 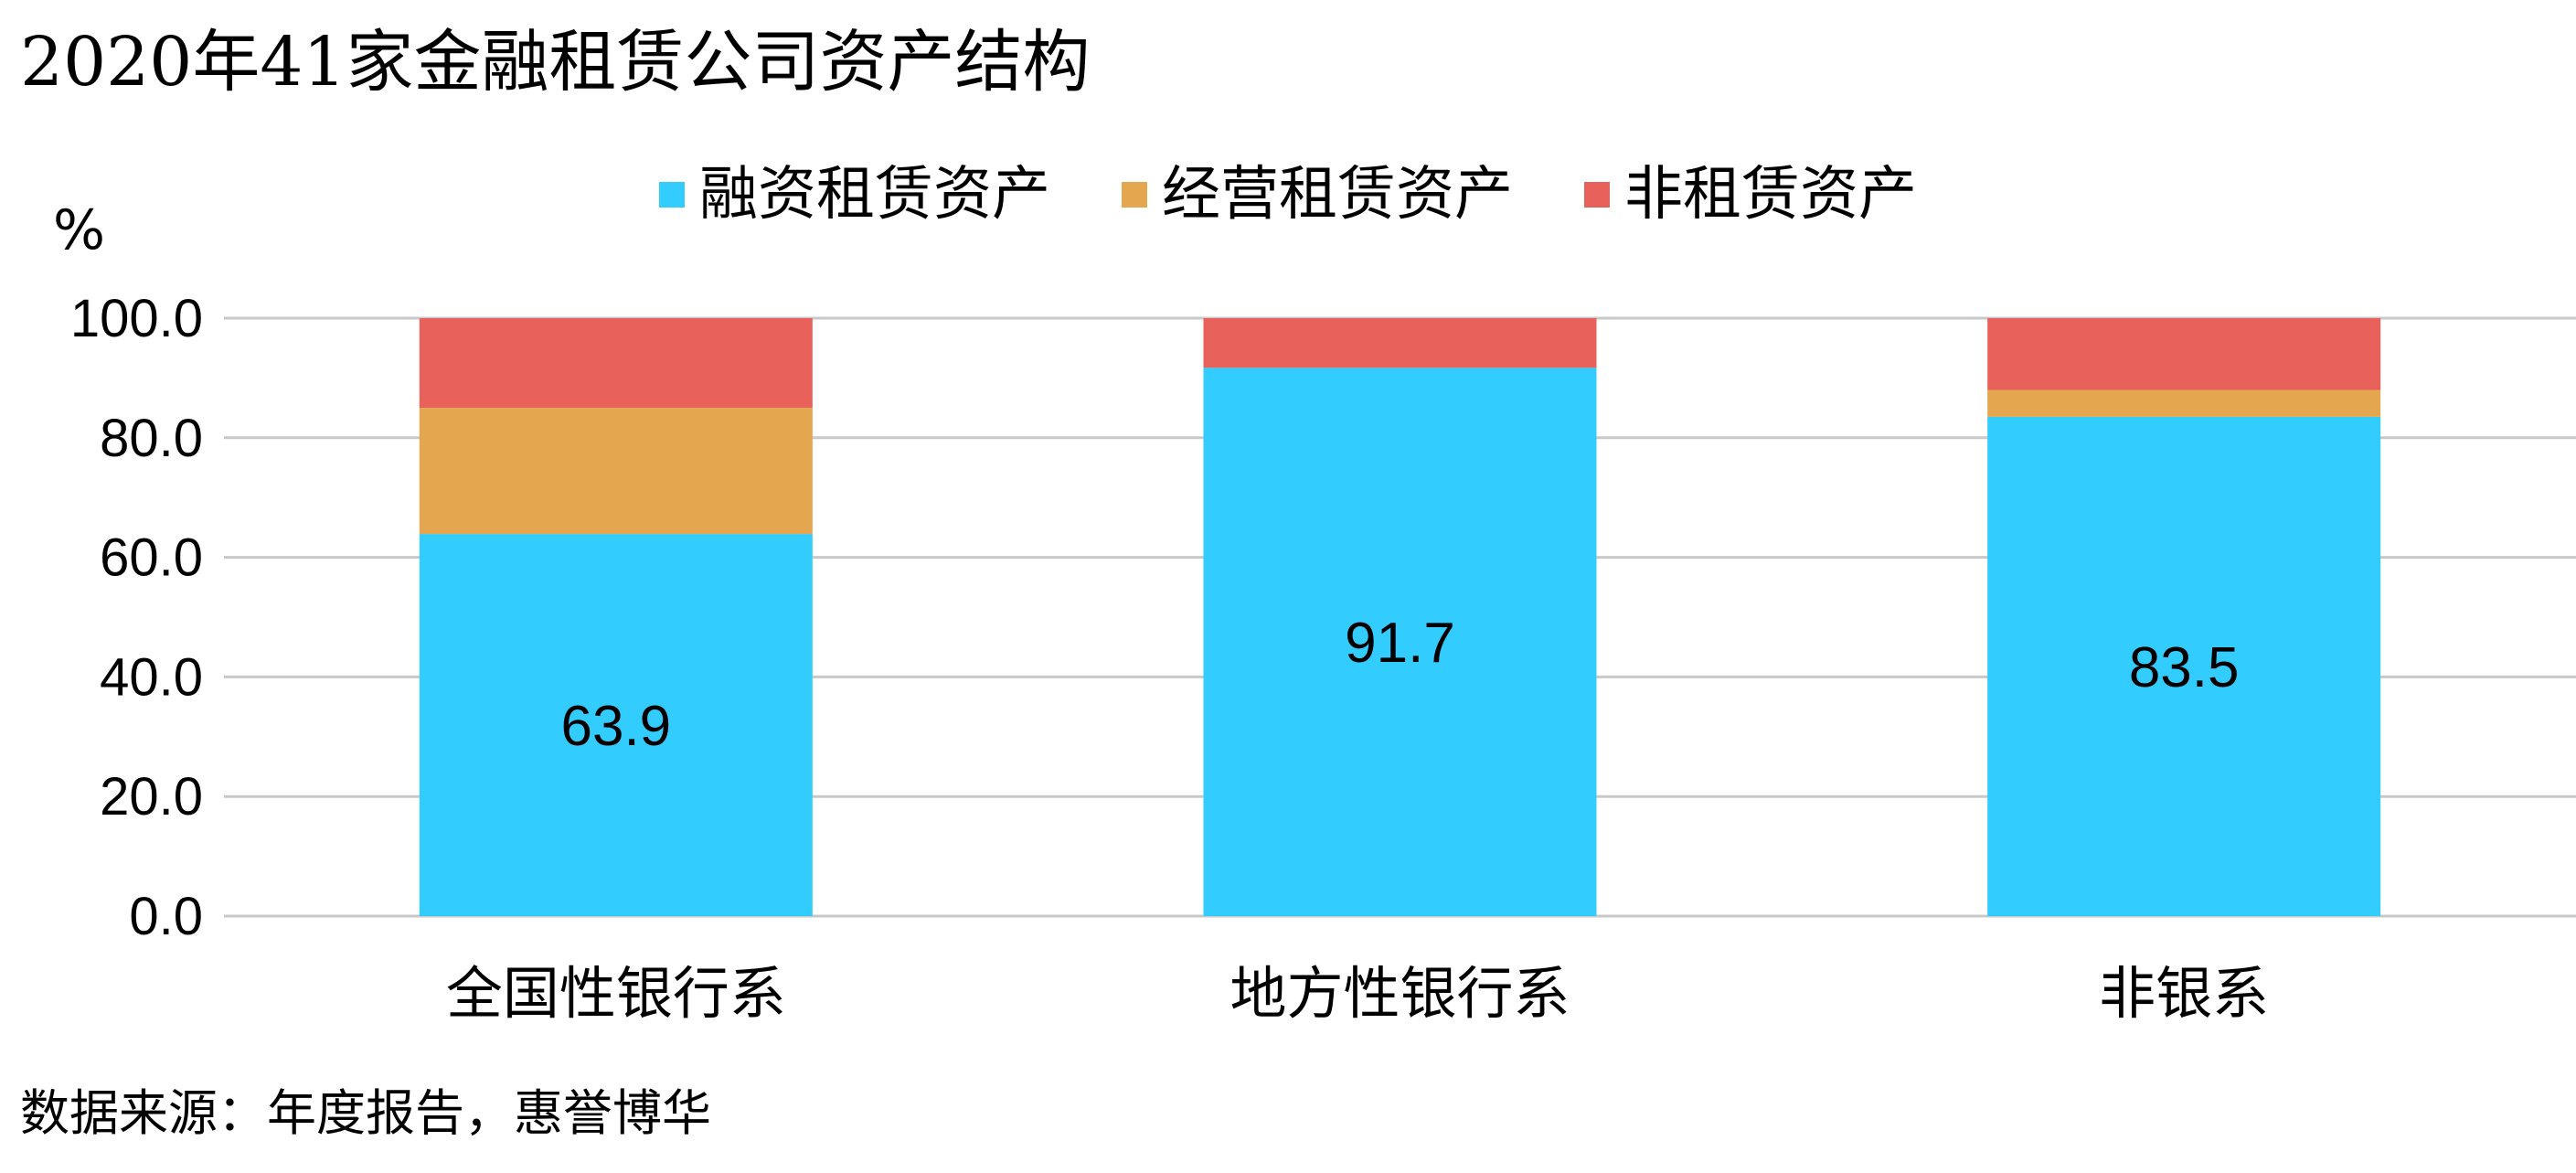 What do you see at coordinates (151, 558) in the screenshot?
I see `y-tick-label: 60.0` at bounding box center [151, 558].